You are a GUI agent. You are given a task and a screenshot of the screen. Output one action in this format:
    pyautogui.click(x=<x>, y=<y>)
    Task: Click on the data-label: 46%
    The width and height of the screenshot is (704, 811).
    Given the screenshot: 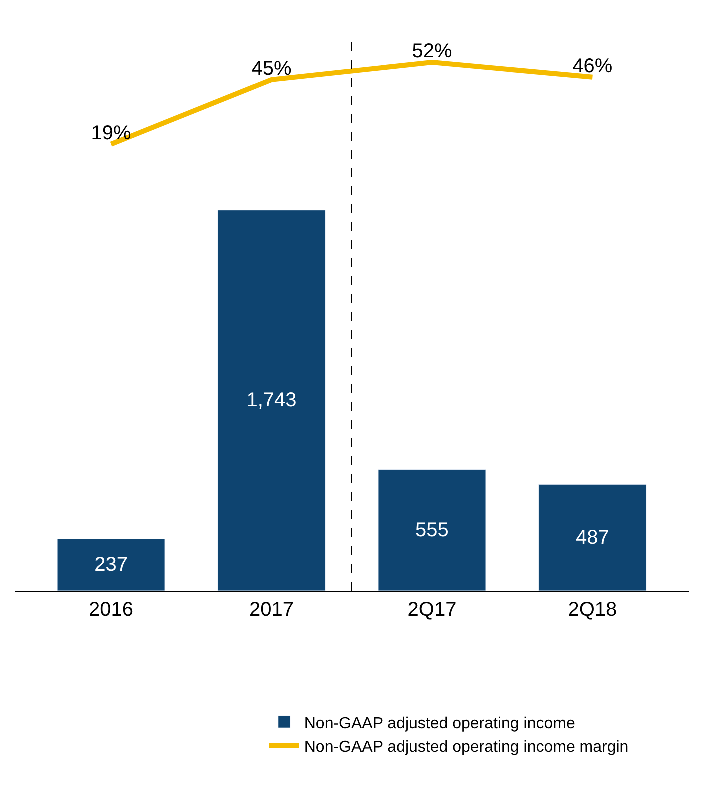 What is the action you would take?
    pyautogui.click(x=592, y=66)
    